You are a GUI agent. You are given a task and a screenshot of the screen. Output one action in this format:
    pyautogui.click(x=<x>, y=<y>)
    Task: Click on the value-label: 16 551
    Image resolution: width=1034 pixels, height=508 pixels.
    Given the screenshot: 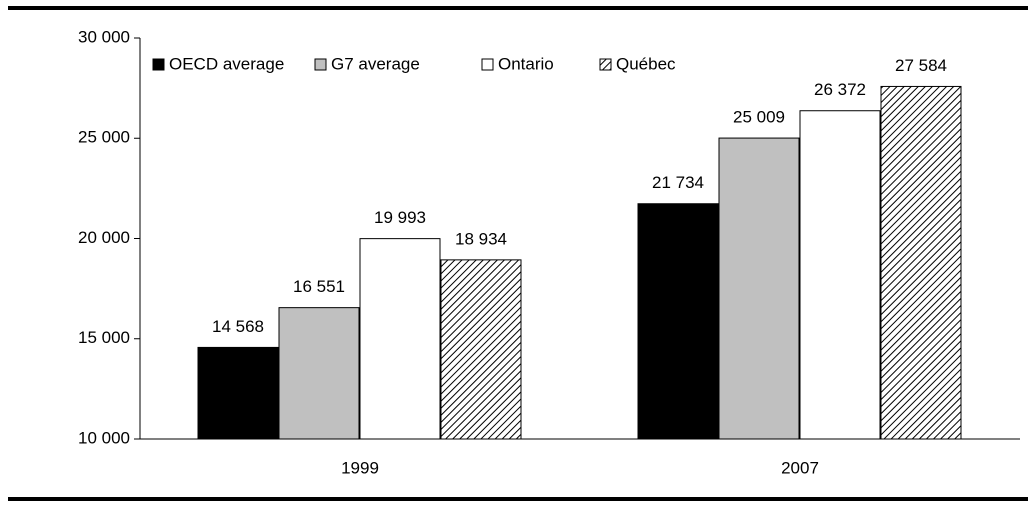 What is the action you would take?
    pyautogui.click(x=319, y=286)
    